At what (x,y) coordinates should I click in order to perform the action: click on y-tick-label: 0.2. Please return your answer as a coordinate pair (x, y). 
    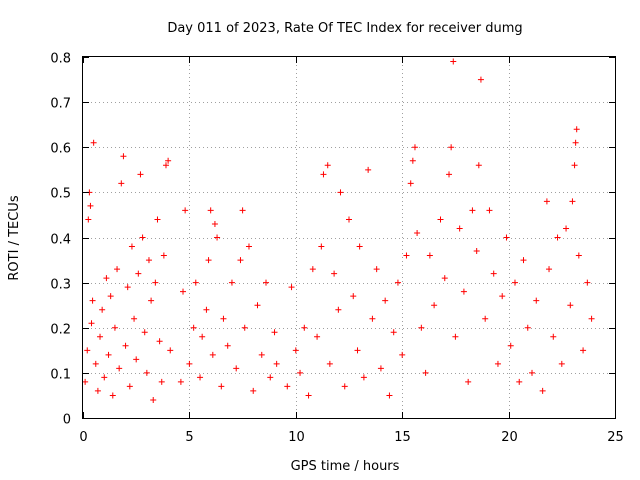
    Looking at the image, I should click on (60, 330).